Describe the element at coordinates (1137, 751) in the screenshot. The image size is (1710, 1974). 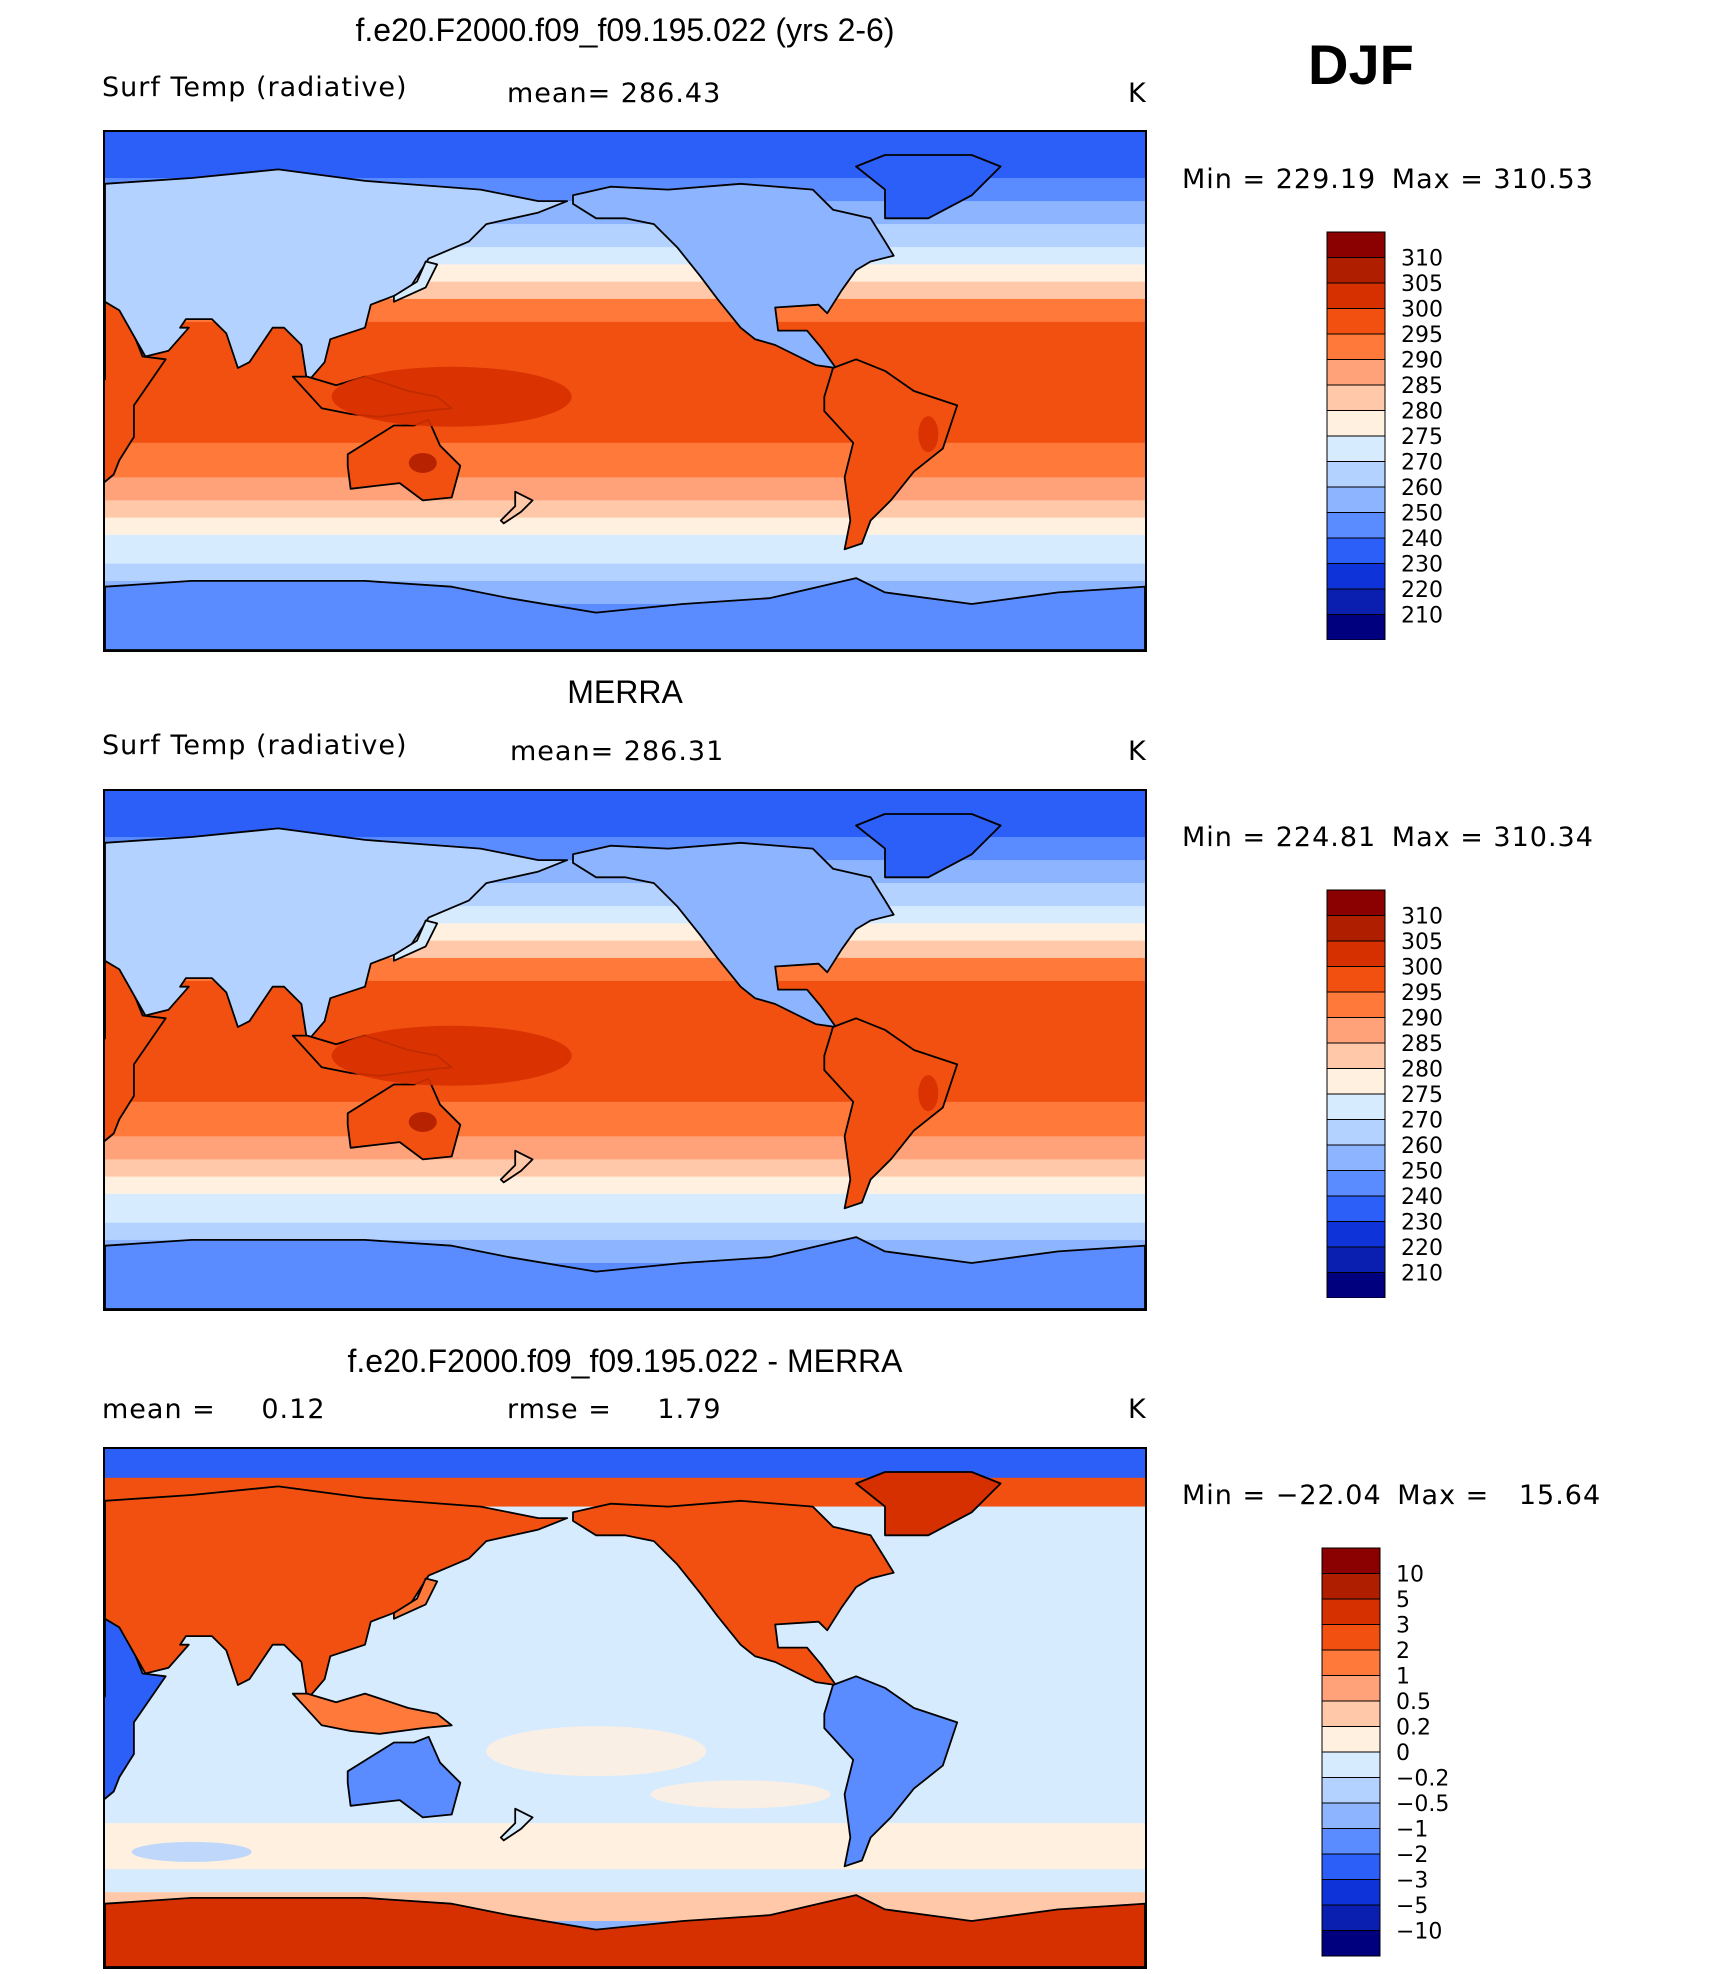
I see `panel2-unit: K` at that location.